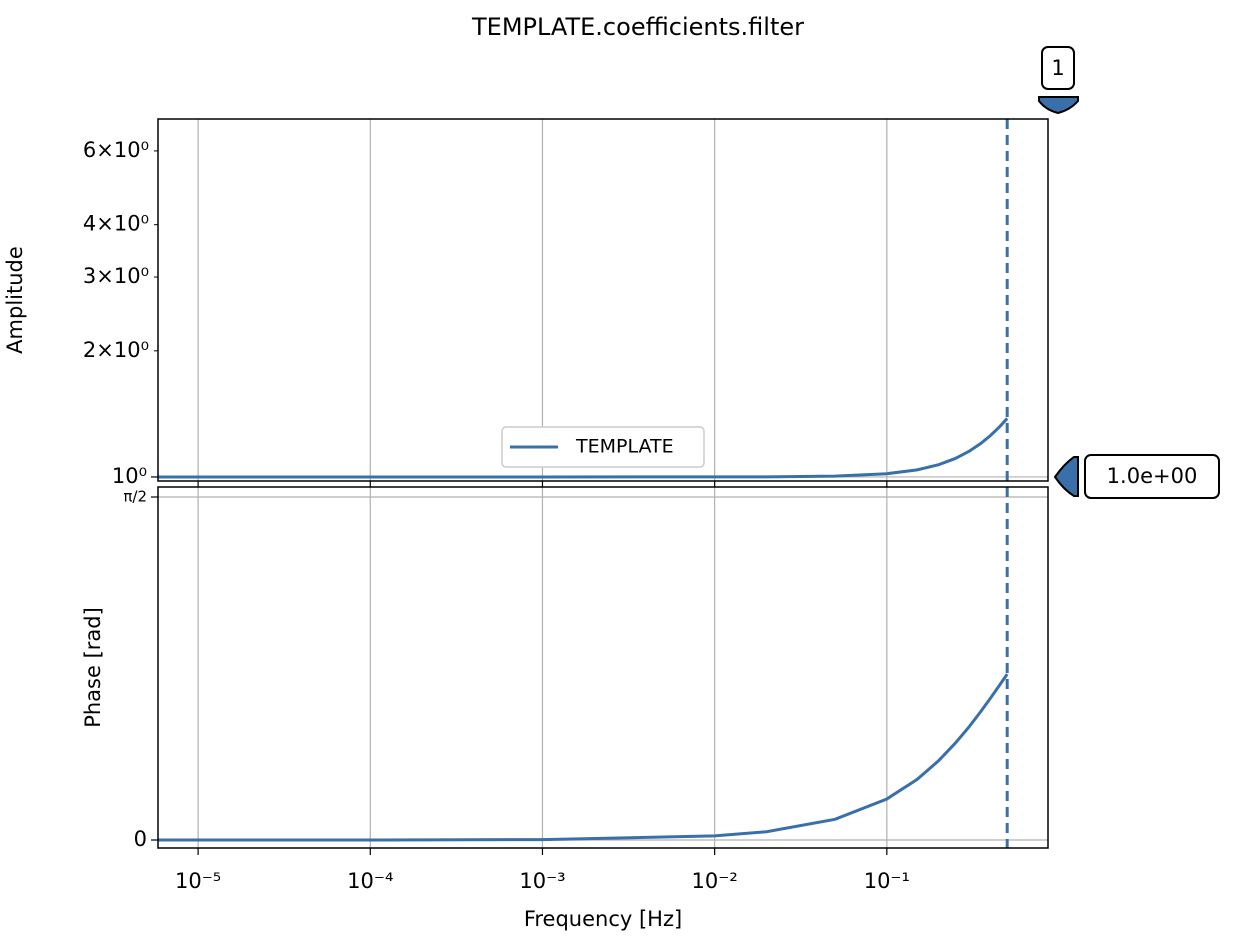 The width and height of the screenshot is (1260, 950). What do you see at coordinates (370, 881) in the screenshot?
I see `x-tick-label: 10⁻⁴` at bounding box center [370, 881].